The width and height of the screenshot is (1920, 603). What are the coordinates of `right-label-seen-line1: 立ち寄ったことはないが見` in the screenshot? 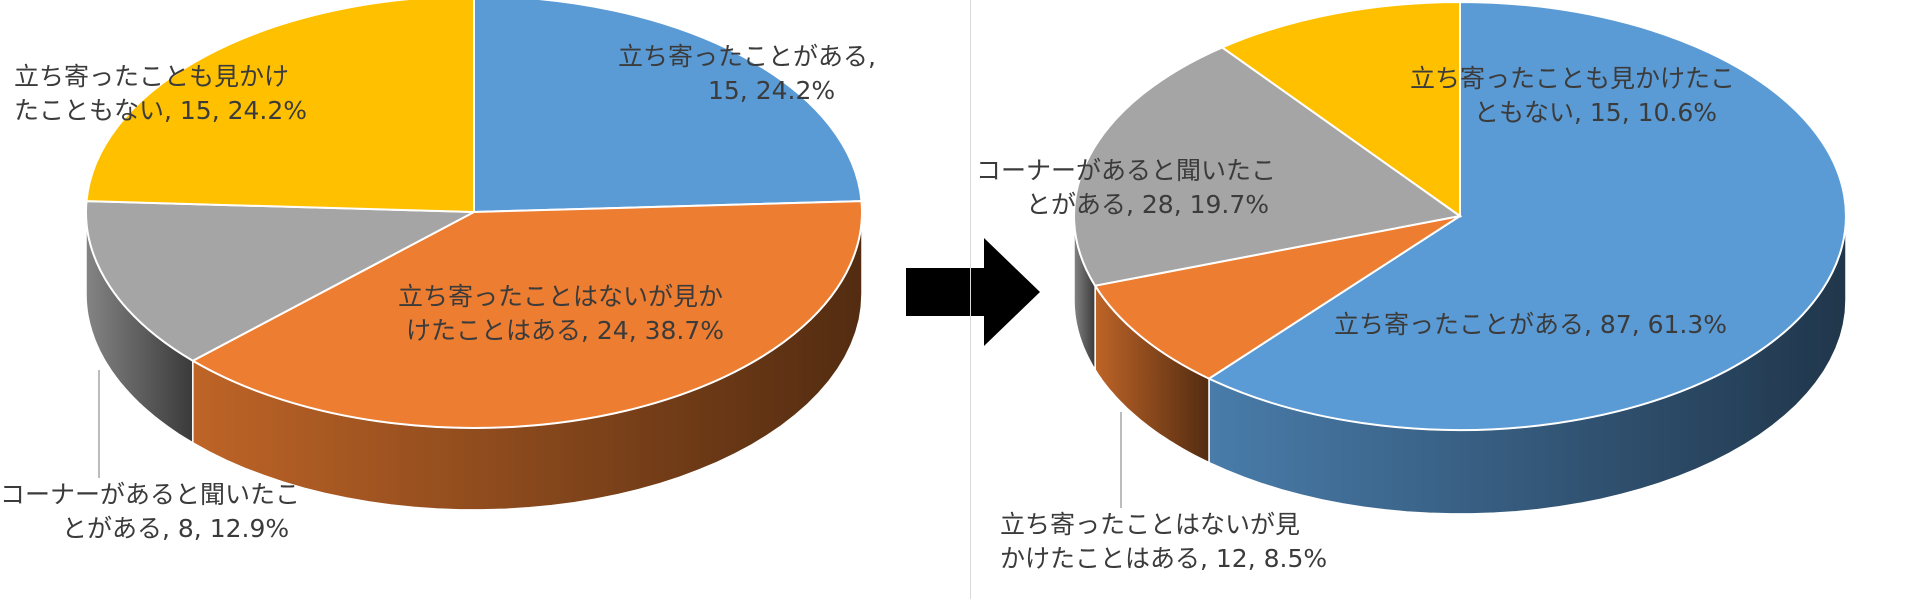 It's located at (1150, 524).